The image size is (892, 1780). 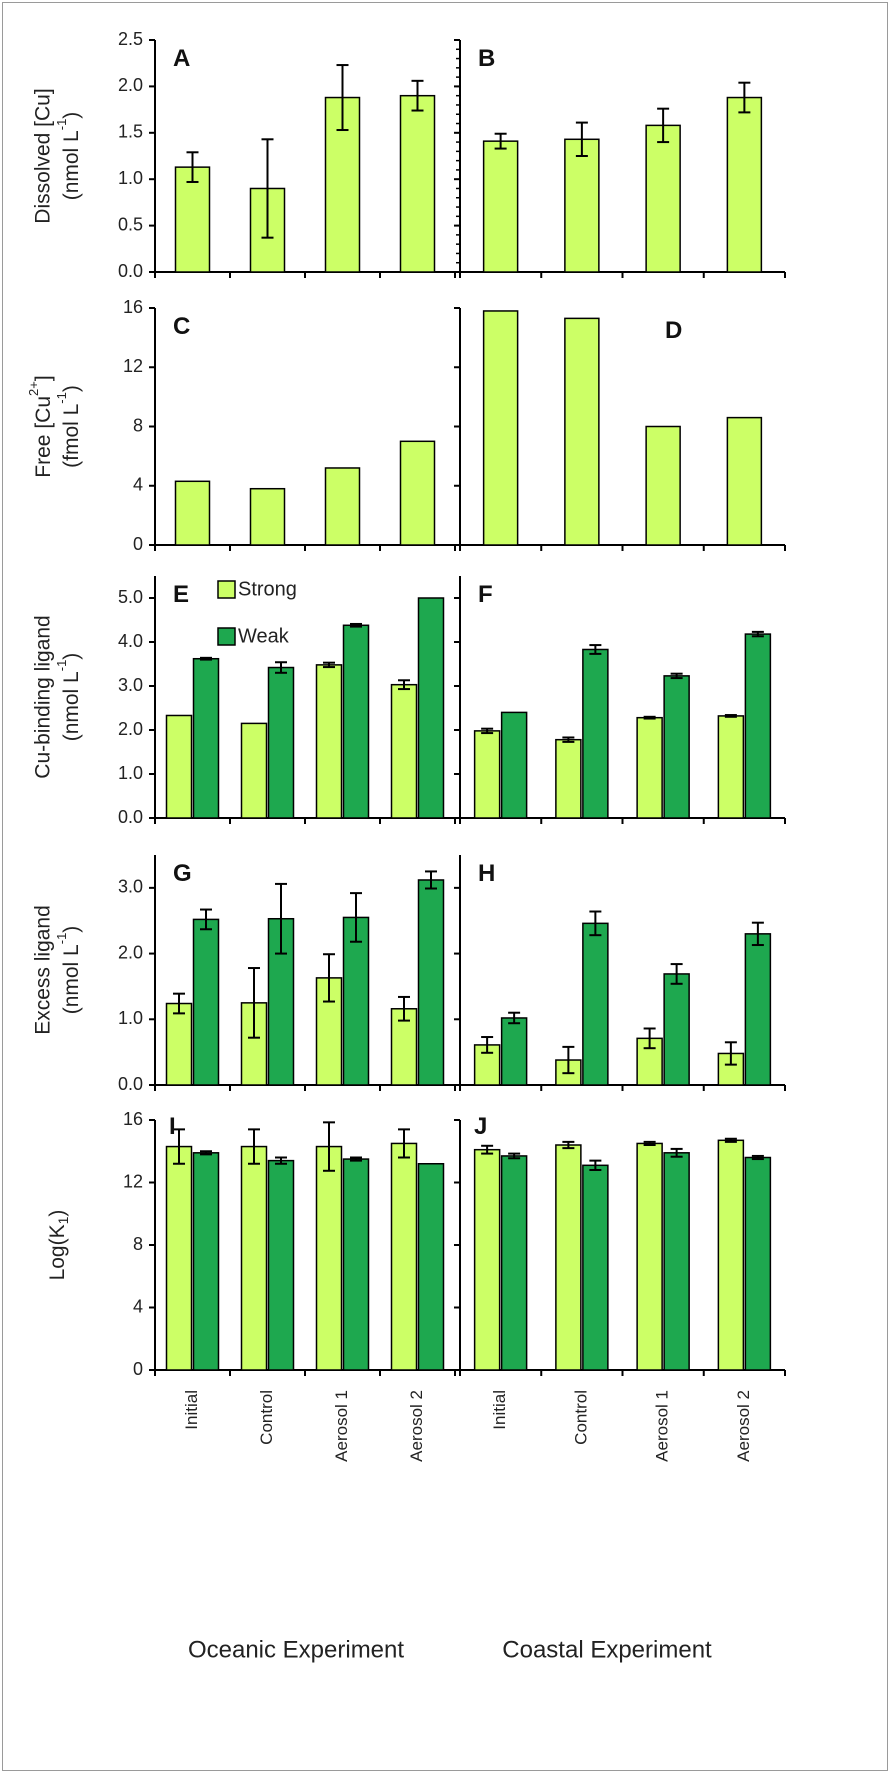 What do you see at coordinates (130, 224) in the screenshot?
I see `y-tick-label: 0.5` at bounding box center [130, 224].